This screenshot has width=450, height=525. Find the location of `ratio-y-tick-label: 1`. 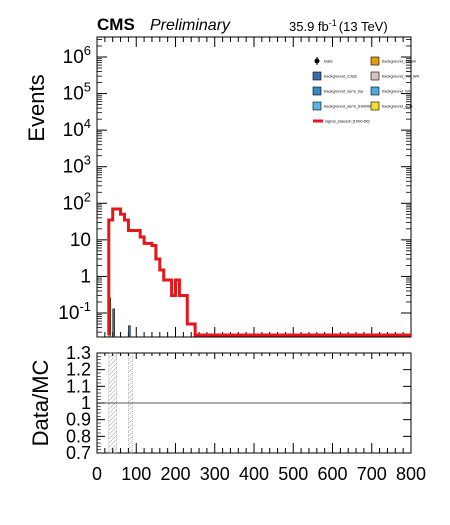

ratio-y-tick-label: 1 is located at coordinates (86, 403).